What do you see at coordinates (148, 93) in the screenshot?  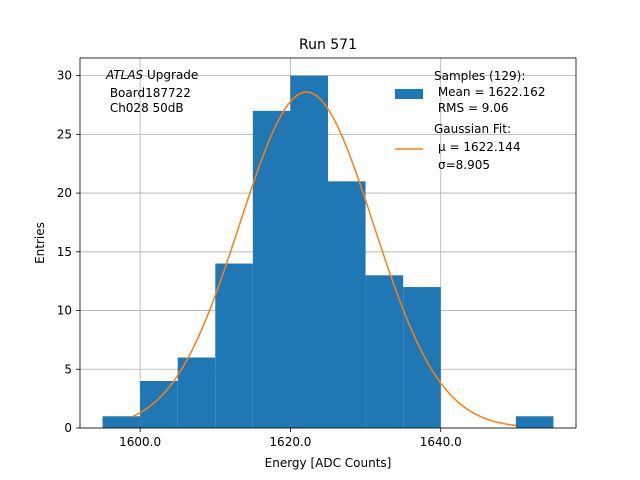 I see `annotation-line-2: Board187722` at bounding box center [148, 93].